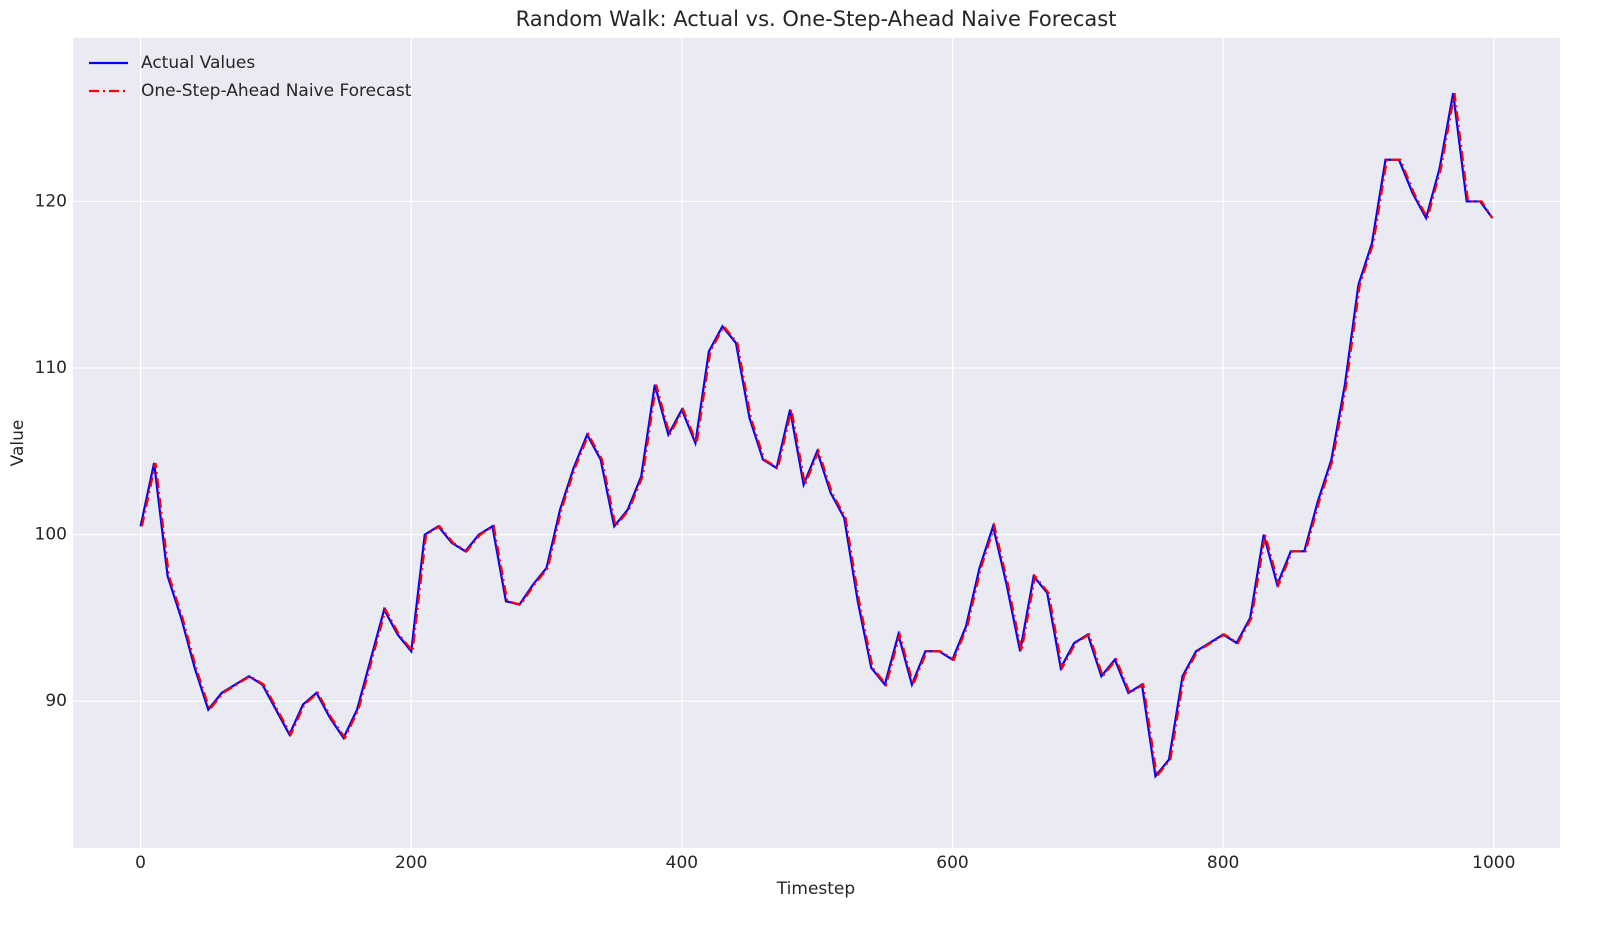 The height and width of the screenshot is (934, 1600). I want to click on y-tick-label: 100, so click(51, 535).